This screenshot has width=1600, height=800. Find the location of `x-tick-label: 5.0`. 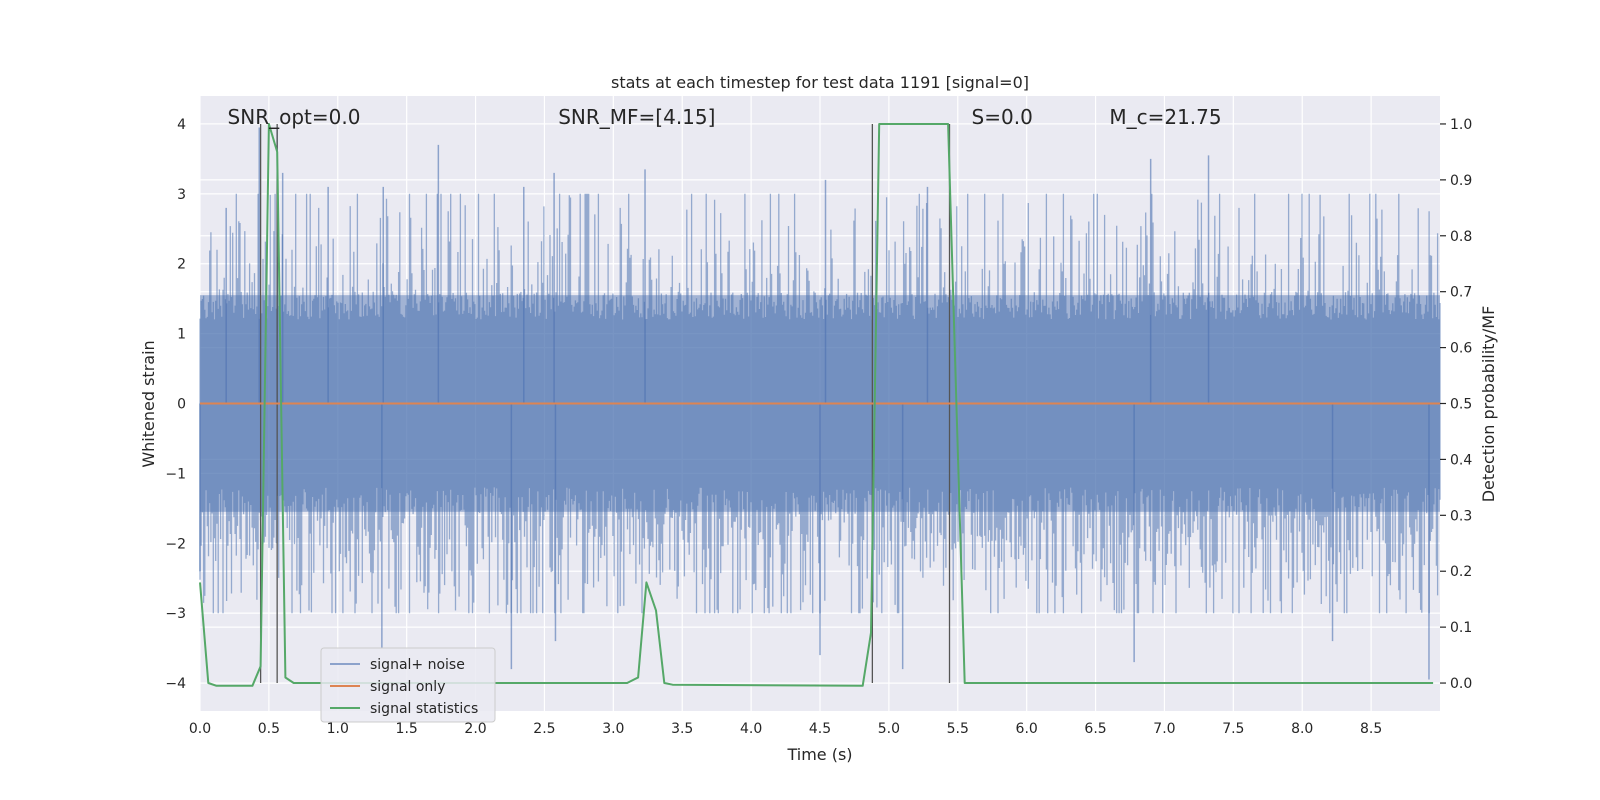

x-tick-label: 5.0 is located at coordinates (889, 729).